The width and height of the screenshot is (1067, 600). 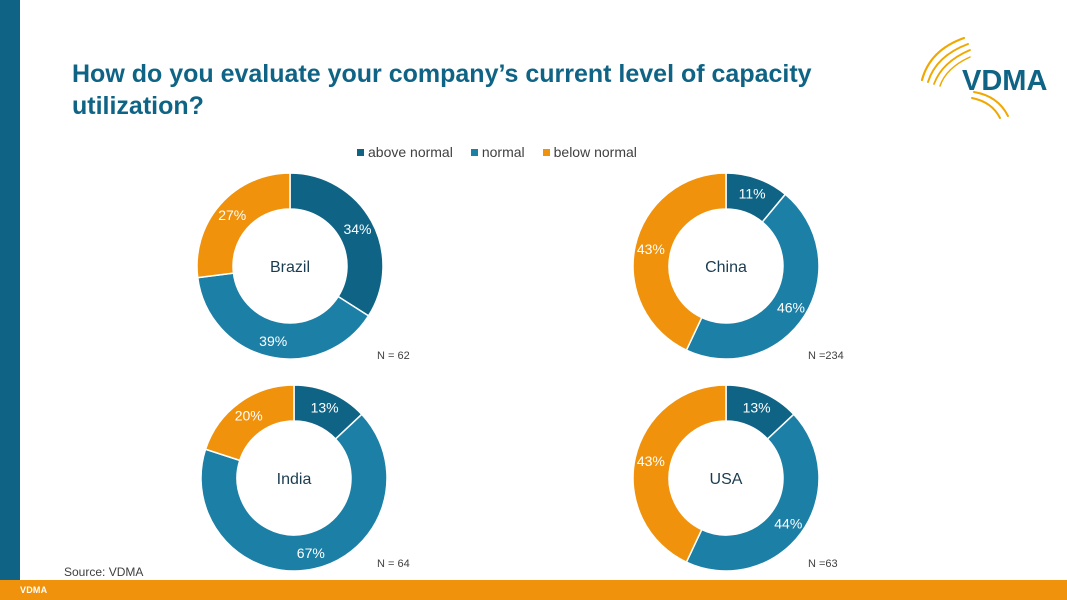 What do you see at coordinates (273, 341) in the screenshot?
I see `data-label-brazil-normal: 39%` at bounding box center [273, 341].